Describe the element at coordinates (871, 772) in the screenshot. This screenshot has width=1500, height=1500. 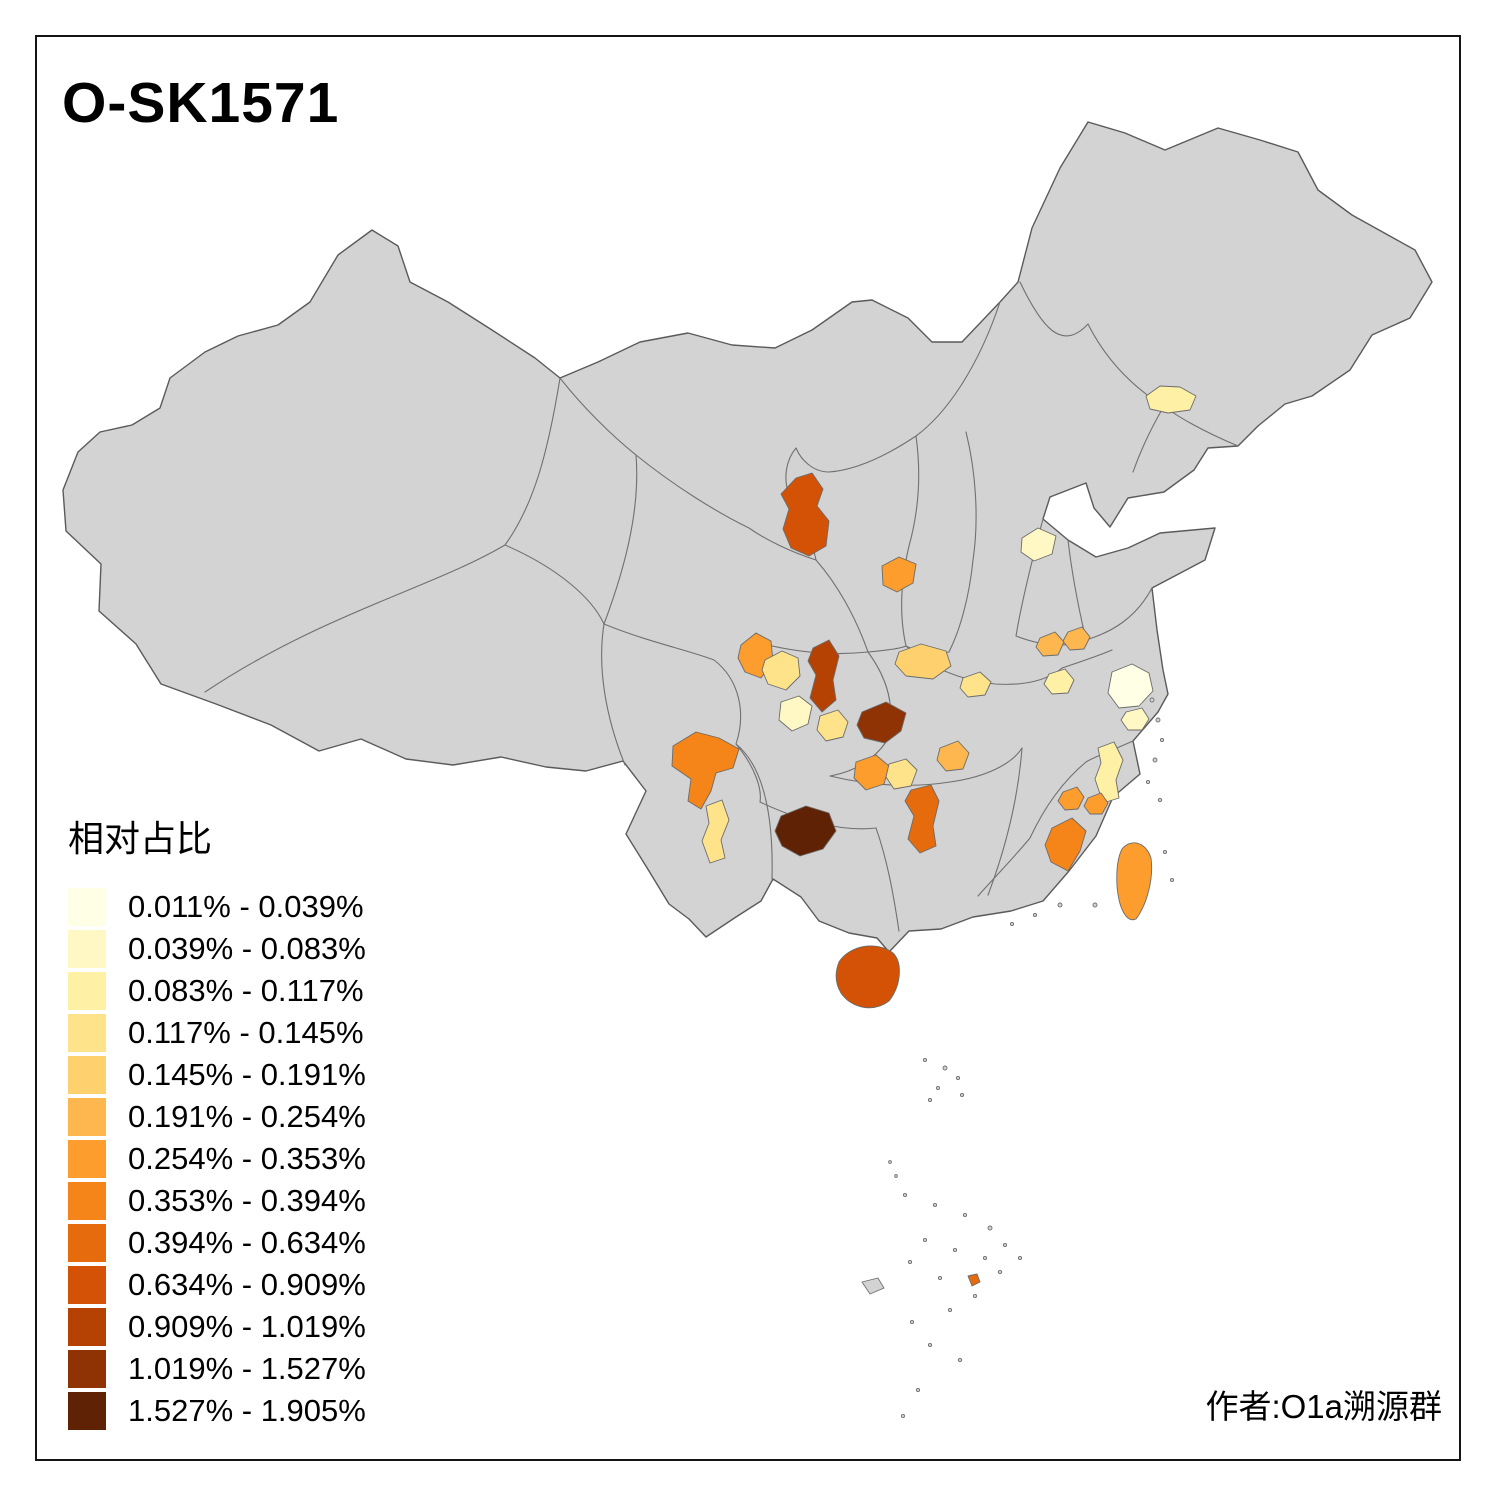
I see `region-hunan-northwest` at that location.